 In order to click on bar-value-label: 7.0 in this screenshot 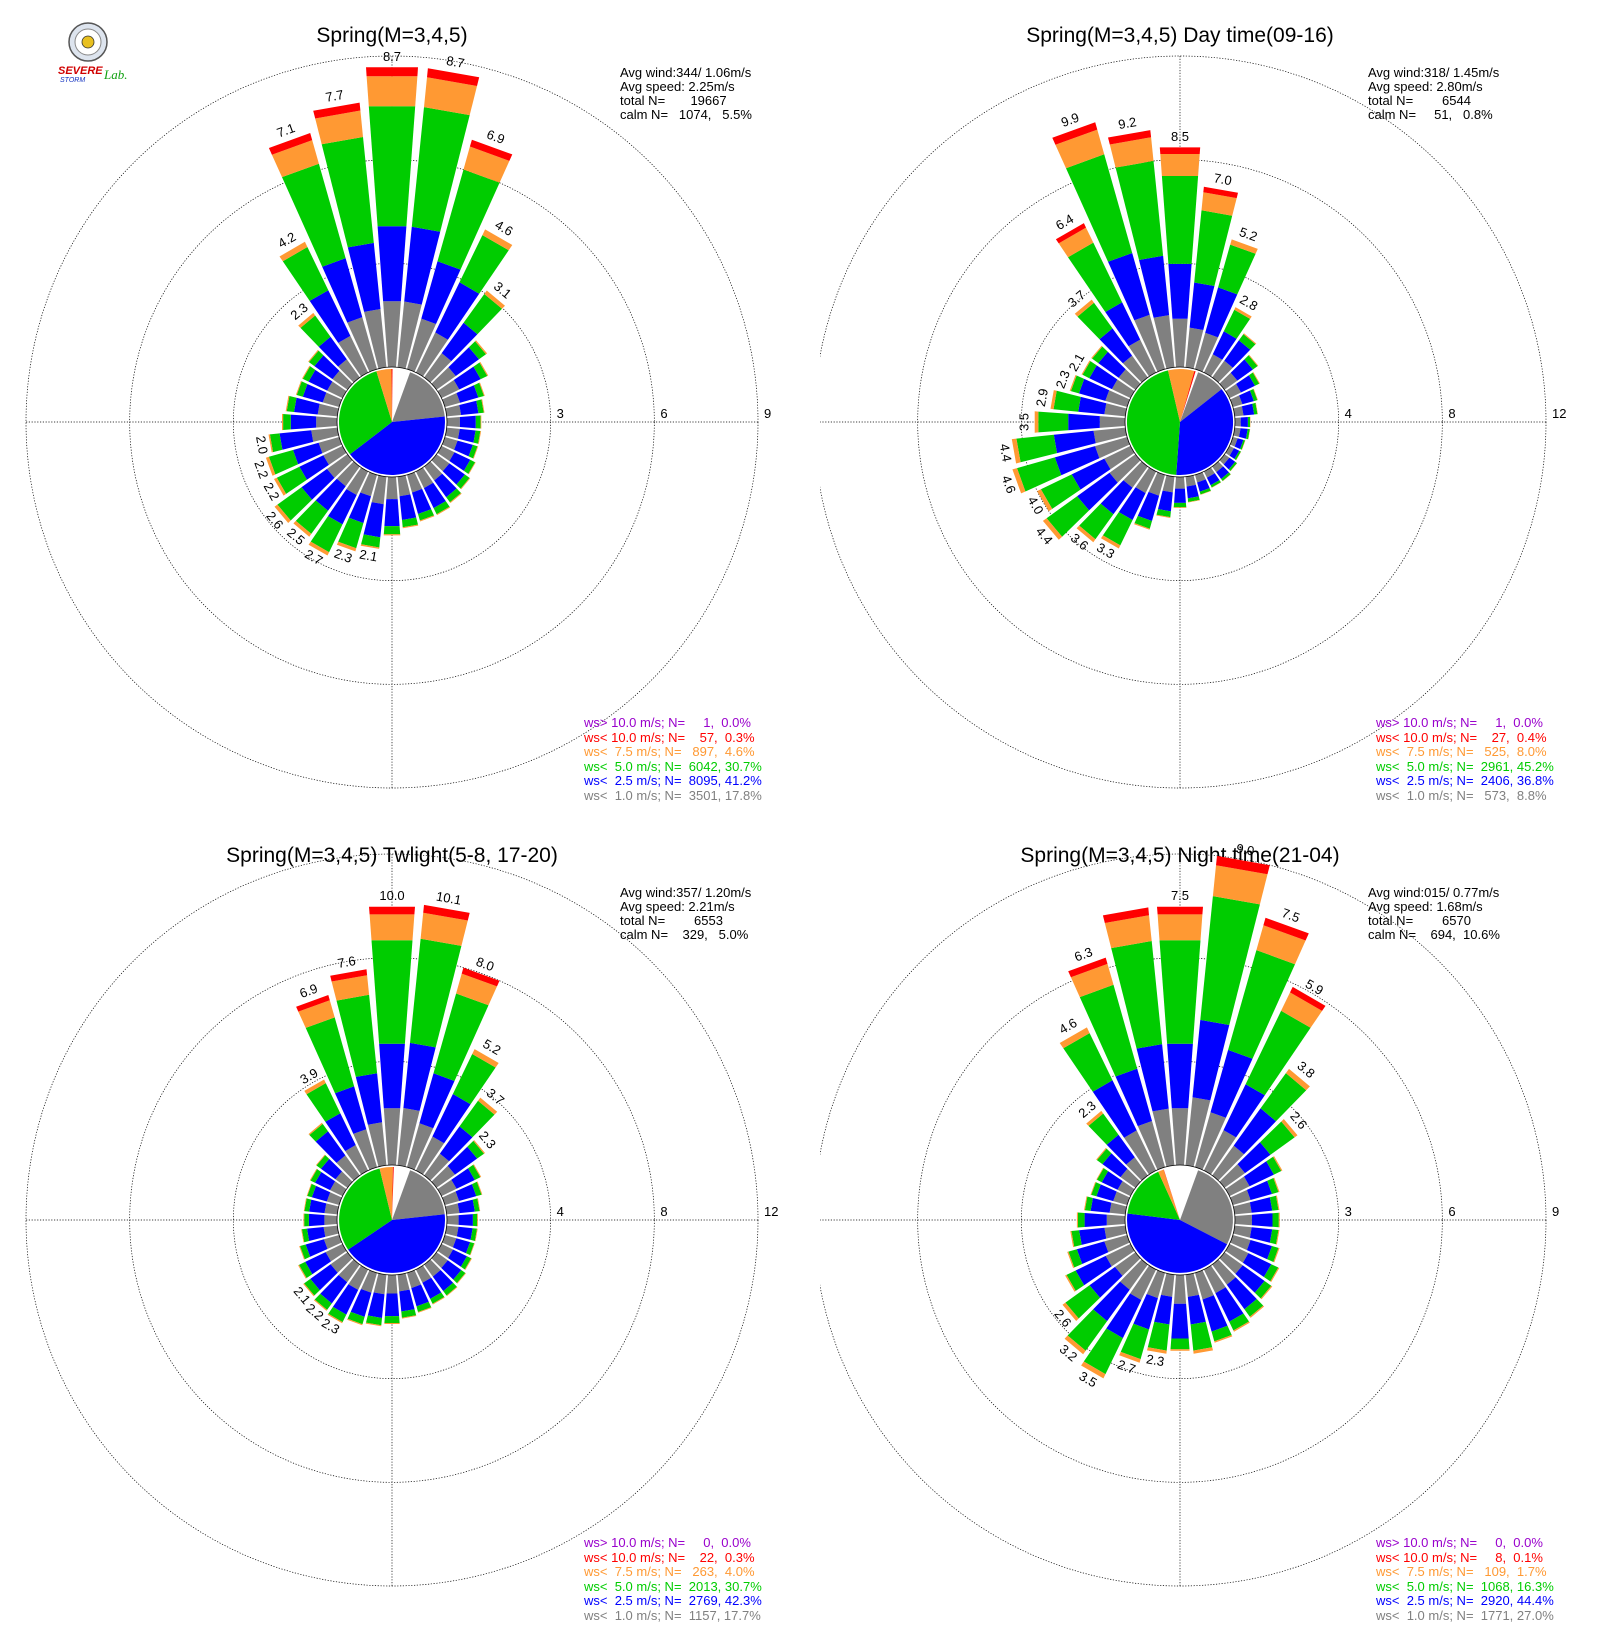, I will do `click(1223, 179)`.